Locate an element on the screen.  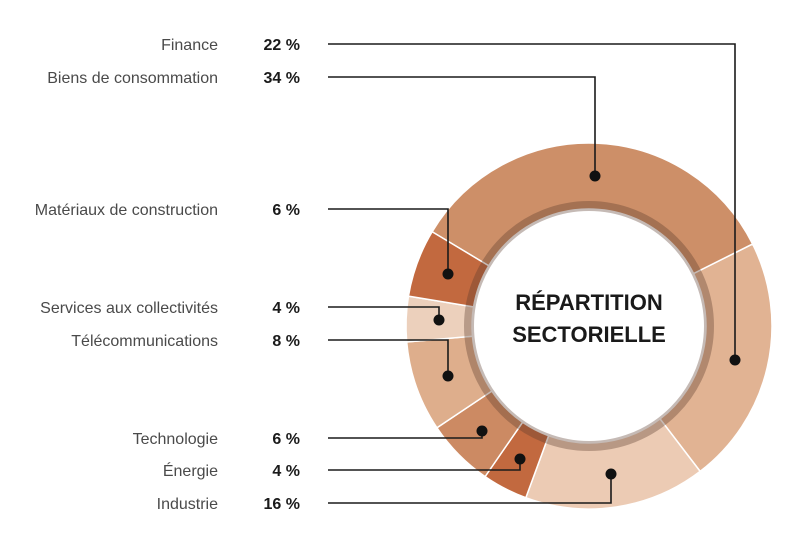
legend-label-industrie: Industrie is located at coordinates (187, 504).